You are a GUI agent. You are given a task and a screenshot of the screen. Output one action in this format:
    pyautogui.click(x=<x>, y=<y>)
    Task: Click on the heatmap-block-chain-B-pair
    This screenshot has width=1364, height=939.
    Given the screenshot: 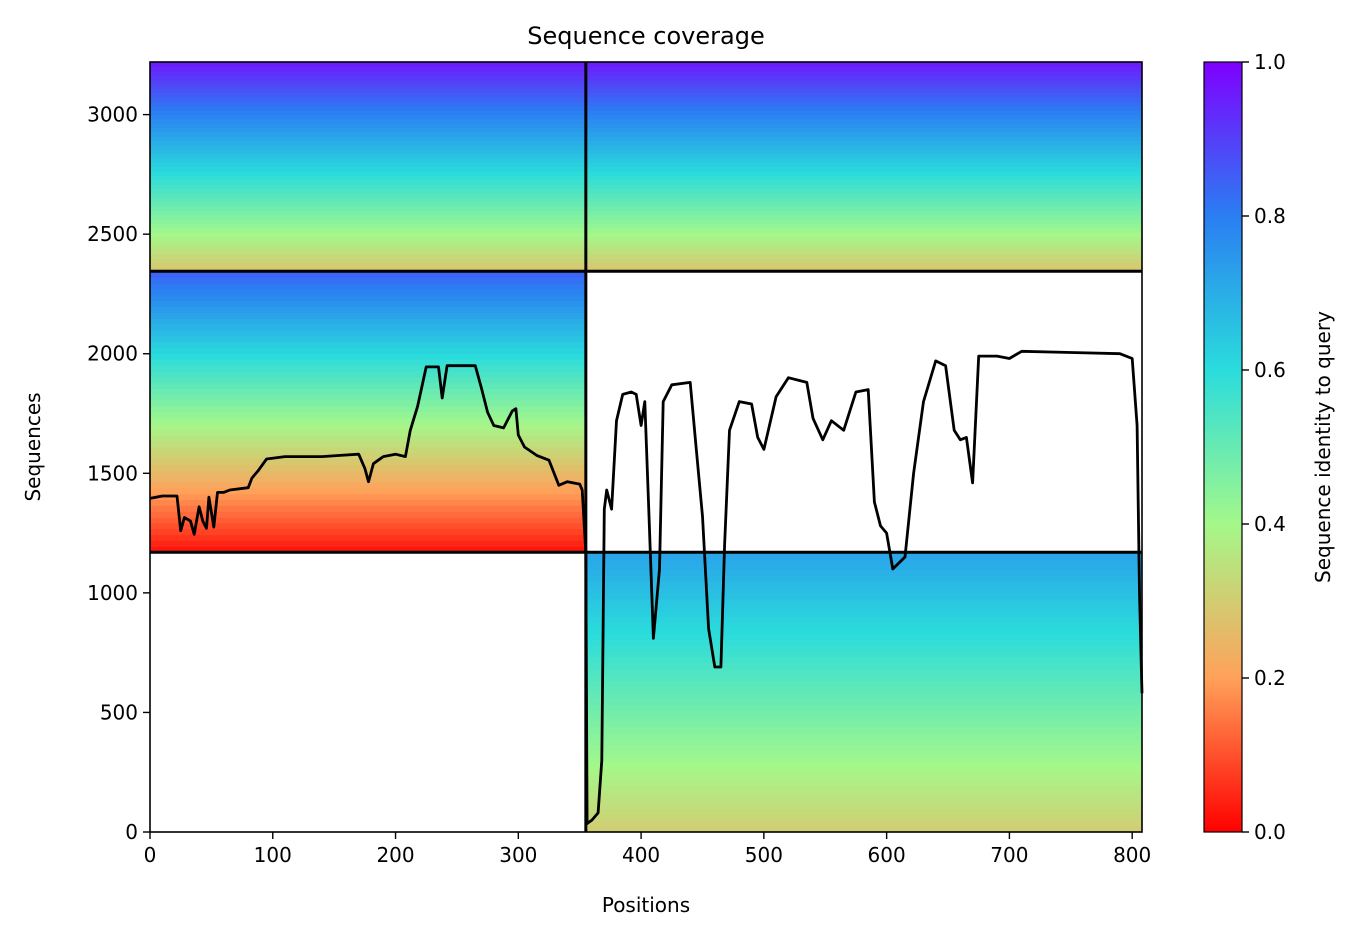 What is the action you would take?
    pyautogui.click(x=863, y=167)
    